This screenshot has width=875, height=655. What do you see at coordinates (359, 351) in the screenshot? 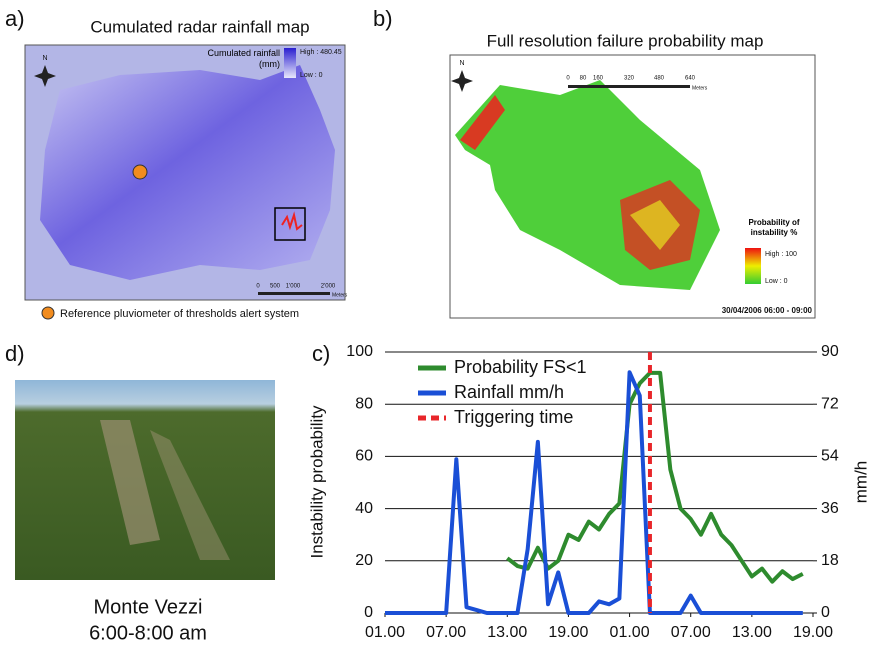
I see `y-tick-label: 100` at bounding box center [359, 351].